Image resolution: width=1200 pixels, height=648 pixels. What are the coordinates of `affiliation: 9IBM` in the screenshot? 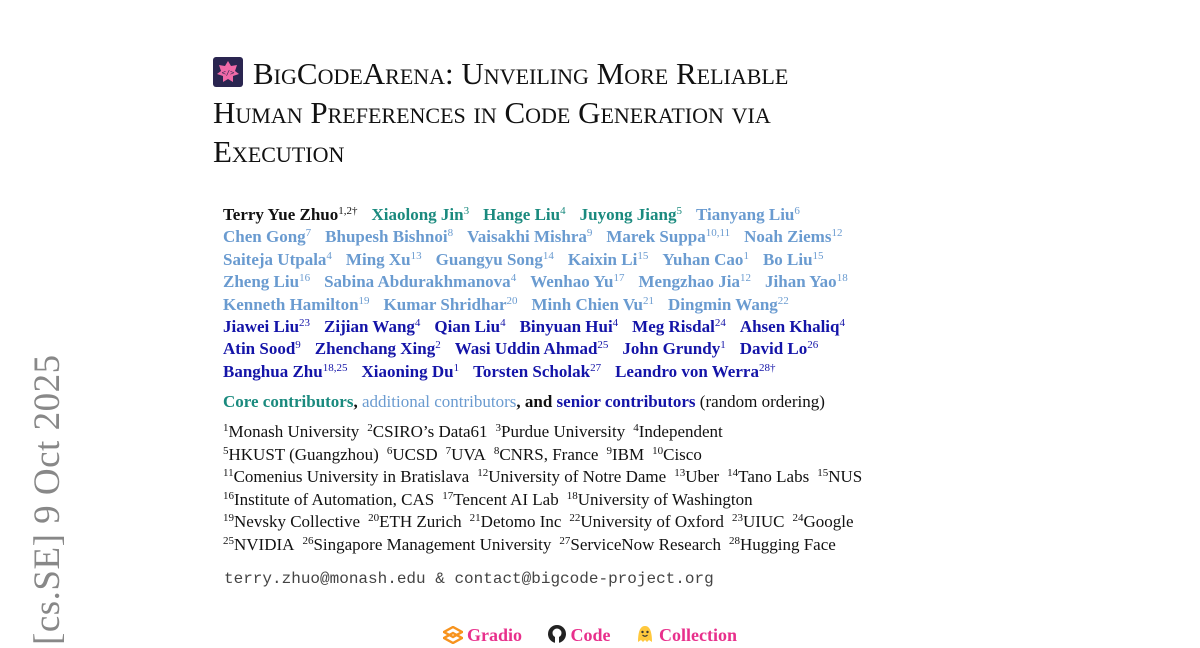 It's located at (625, 454).